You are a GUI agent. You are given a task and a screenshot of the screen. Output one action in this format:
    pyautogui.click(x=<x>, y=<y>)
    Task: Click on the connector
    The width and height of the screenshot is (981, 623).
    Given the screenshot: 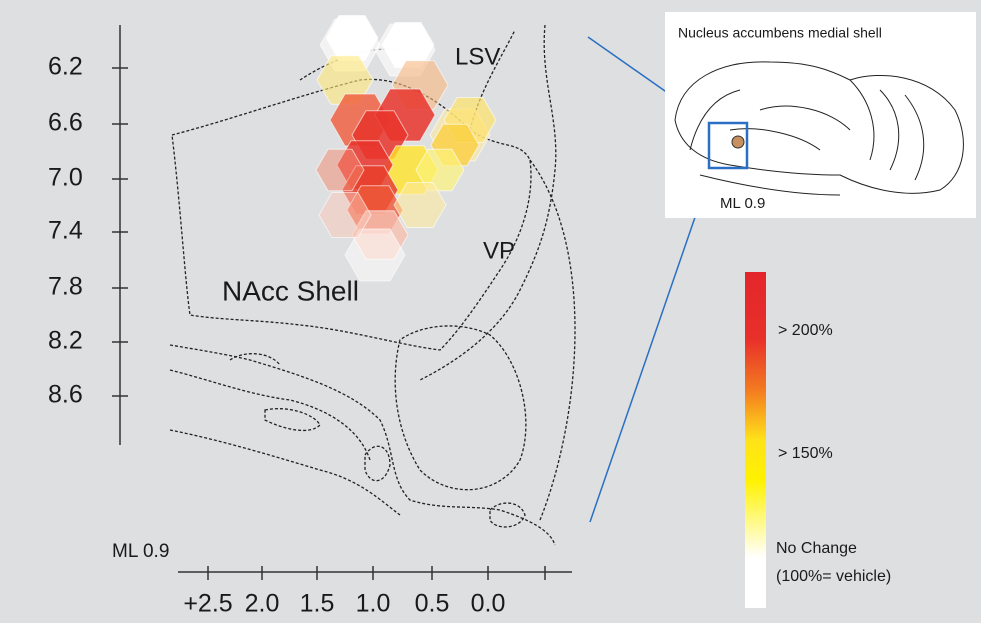 What is the action you would take?
    pyautogui.click(x=651, y=345)
    